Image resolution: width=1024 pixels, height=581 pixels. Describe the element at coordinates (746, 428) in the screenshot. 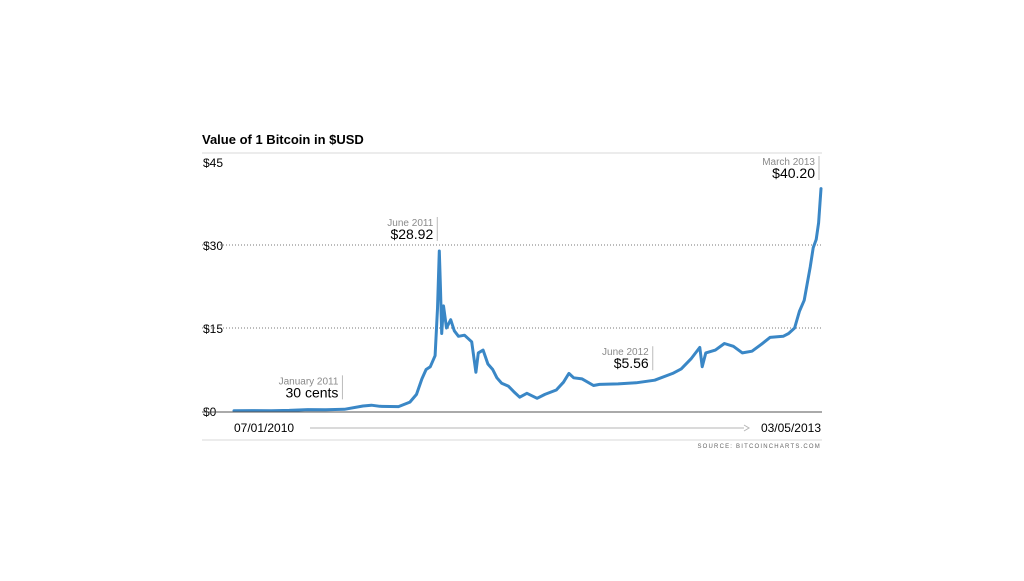

I see `timeline-arrow-head` at that location.